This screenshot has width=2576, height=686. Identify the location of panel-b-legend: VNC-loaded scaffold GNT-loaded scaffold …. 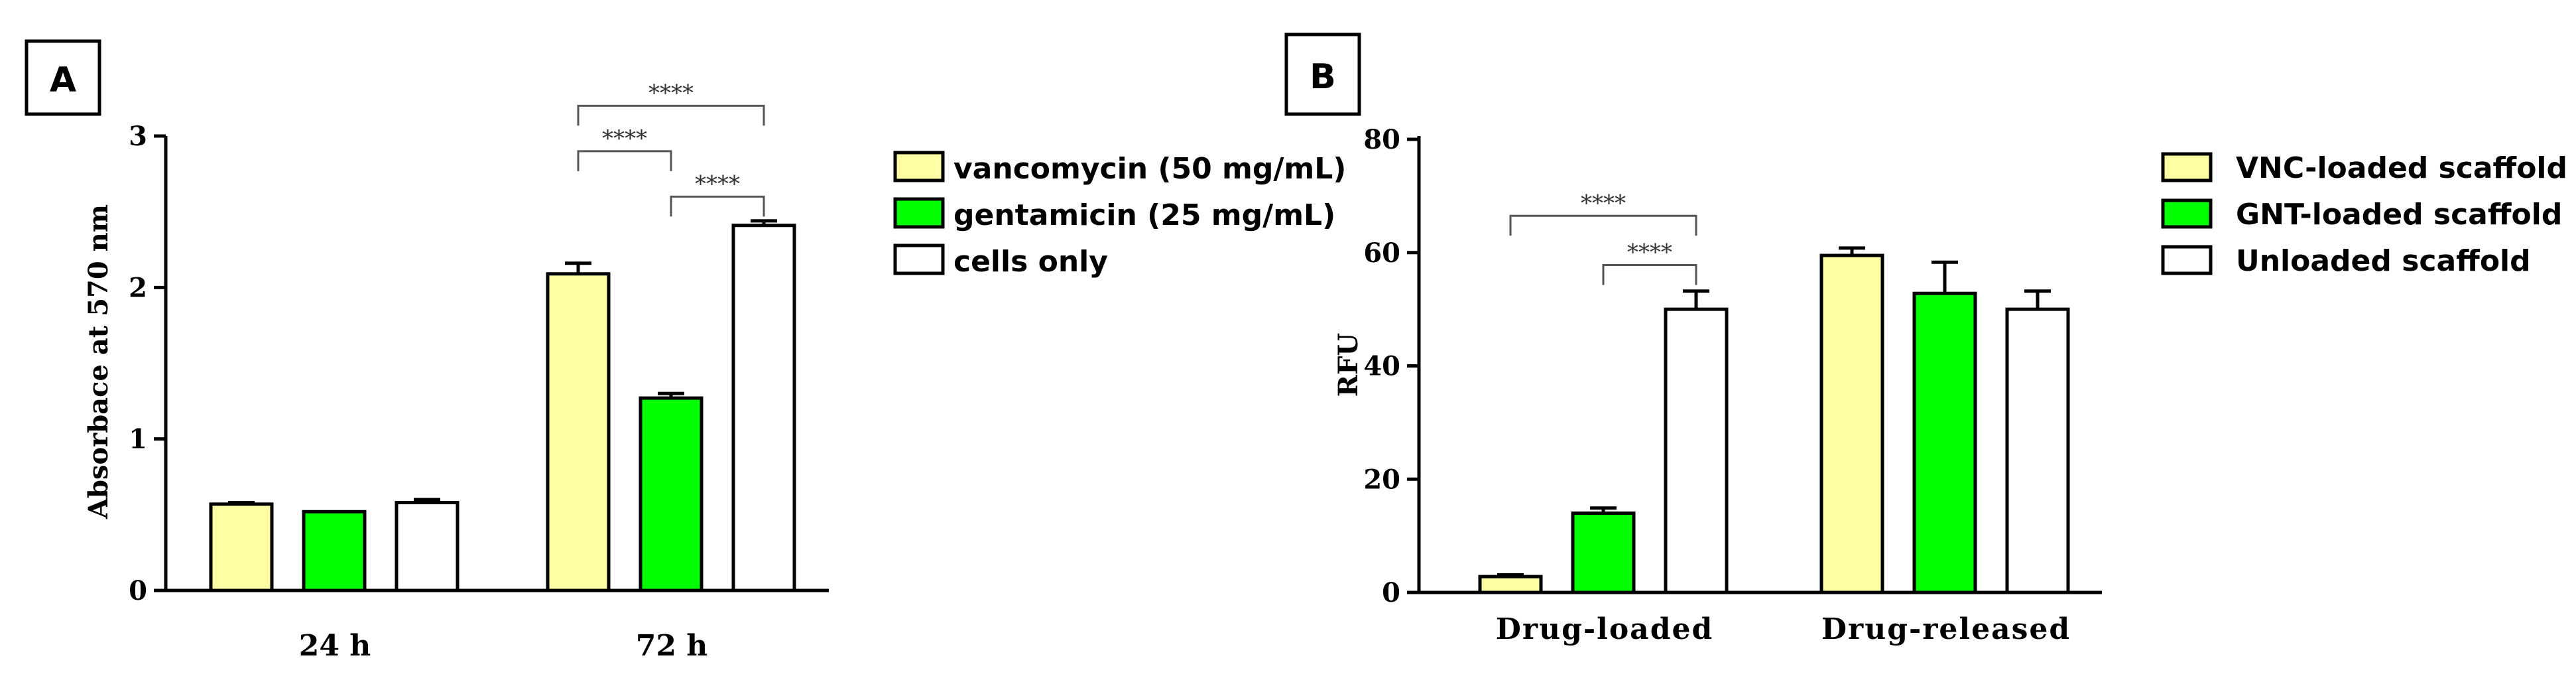
(2364, 214).